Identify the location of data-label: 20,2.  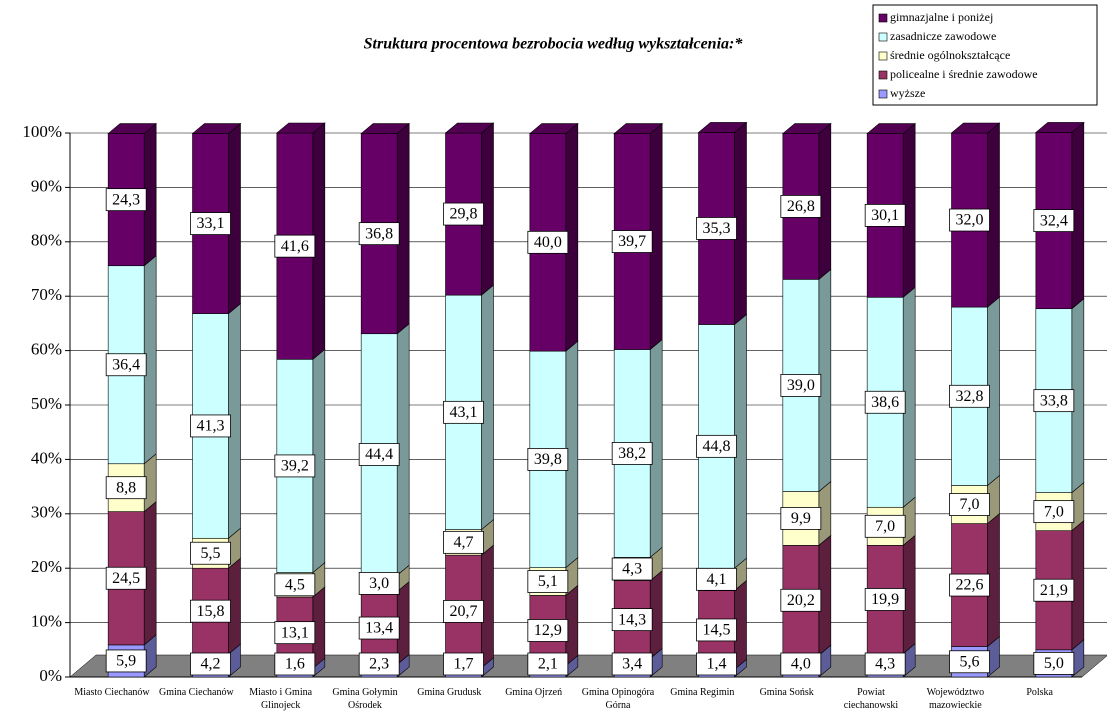
(801, 600).